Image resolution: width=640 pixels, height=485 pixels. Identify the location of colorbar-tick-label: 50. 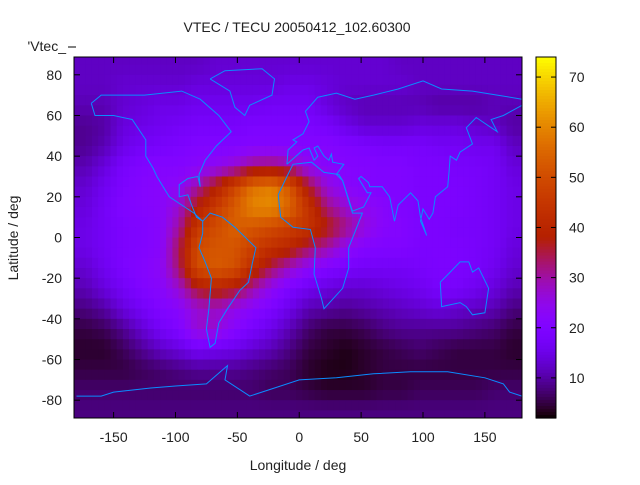
(577, 177).